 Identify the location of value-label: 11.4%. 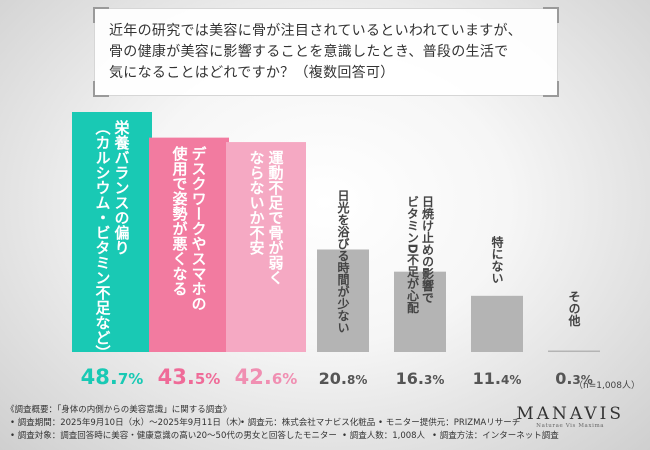
(497, 378).